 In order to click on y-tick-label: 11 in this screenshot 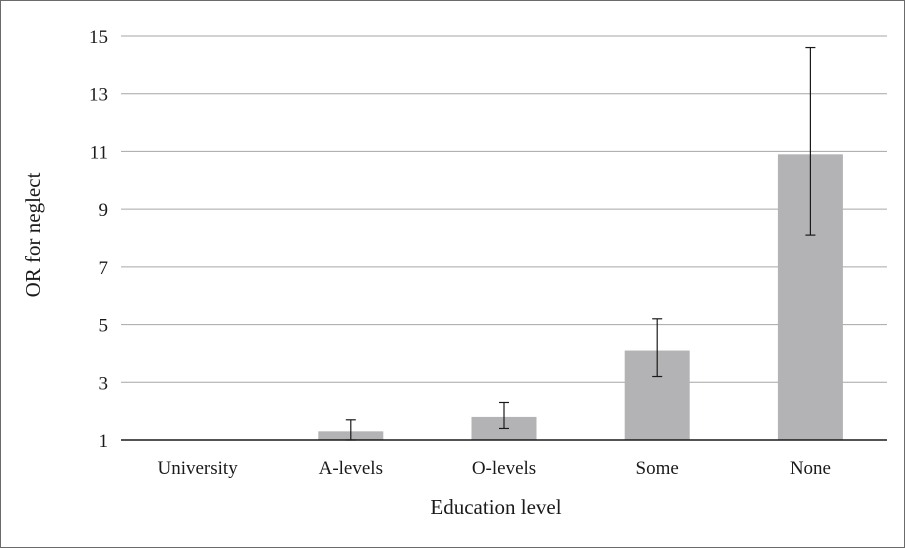, I will do `click(99, 152)`.